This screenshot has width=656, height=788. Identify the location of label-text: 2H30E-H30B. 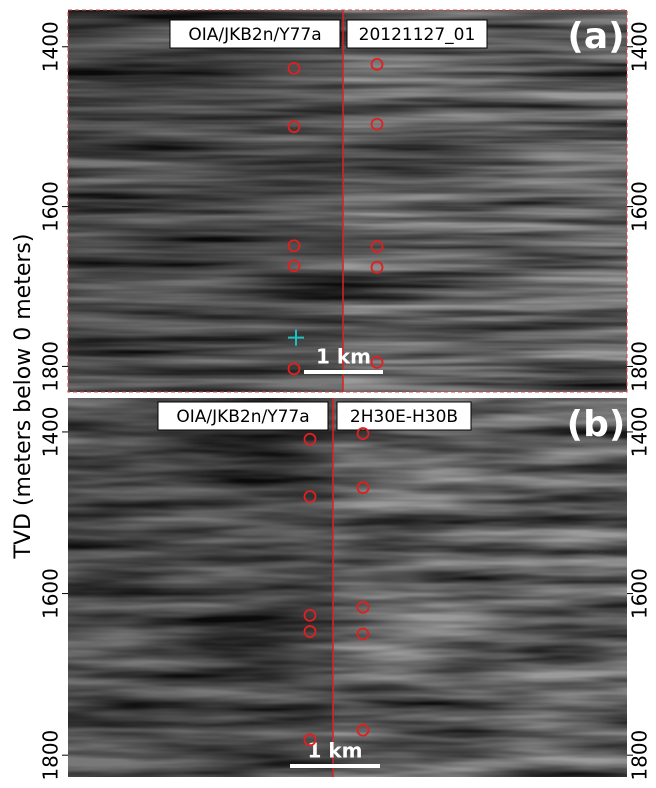
(404, 417).